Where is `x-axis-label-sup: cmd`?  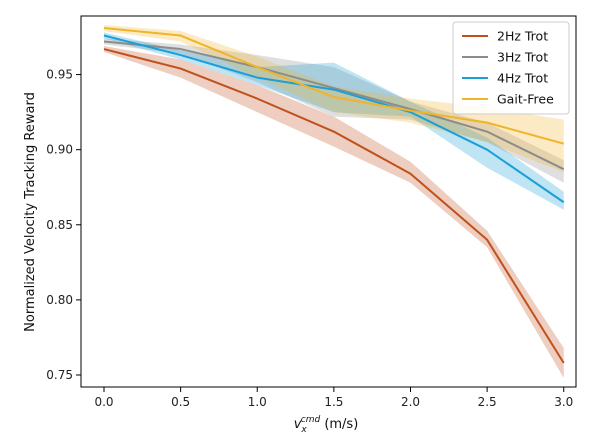 x-axis-label-sup: cmd is located at coordinates (311, 420).